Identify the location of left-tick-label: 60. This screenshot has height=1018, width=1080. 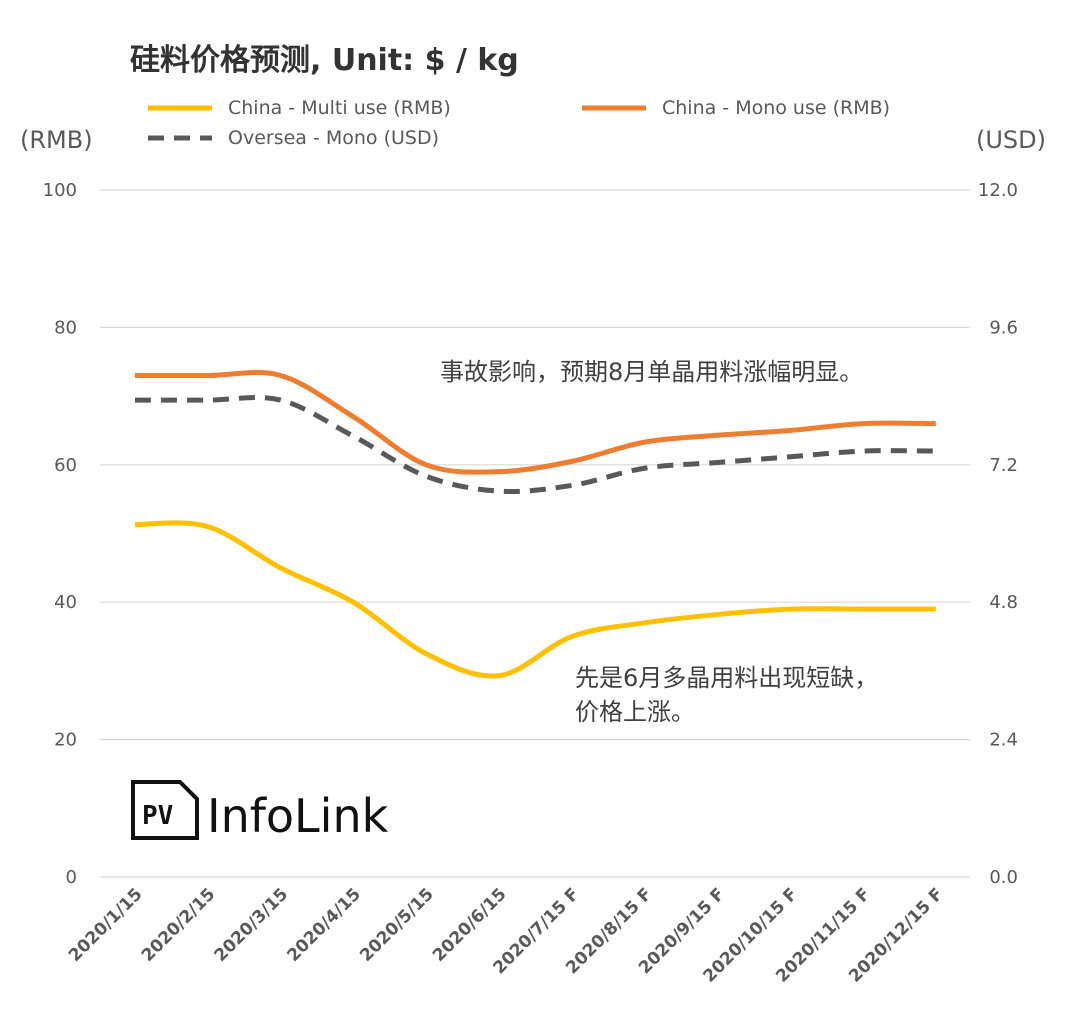
(65, 465).